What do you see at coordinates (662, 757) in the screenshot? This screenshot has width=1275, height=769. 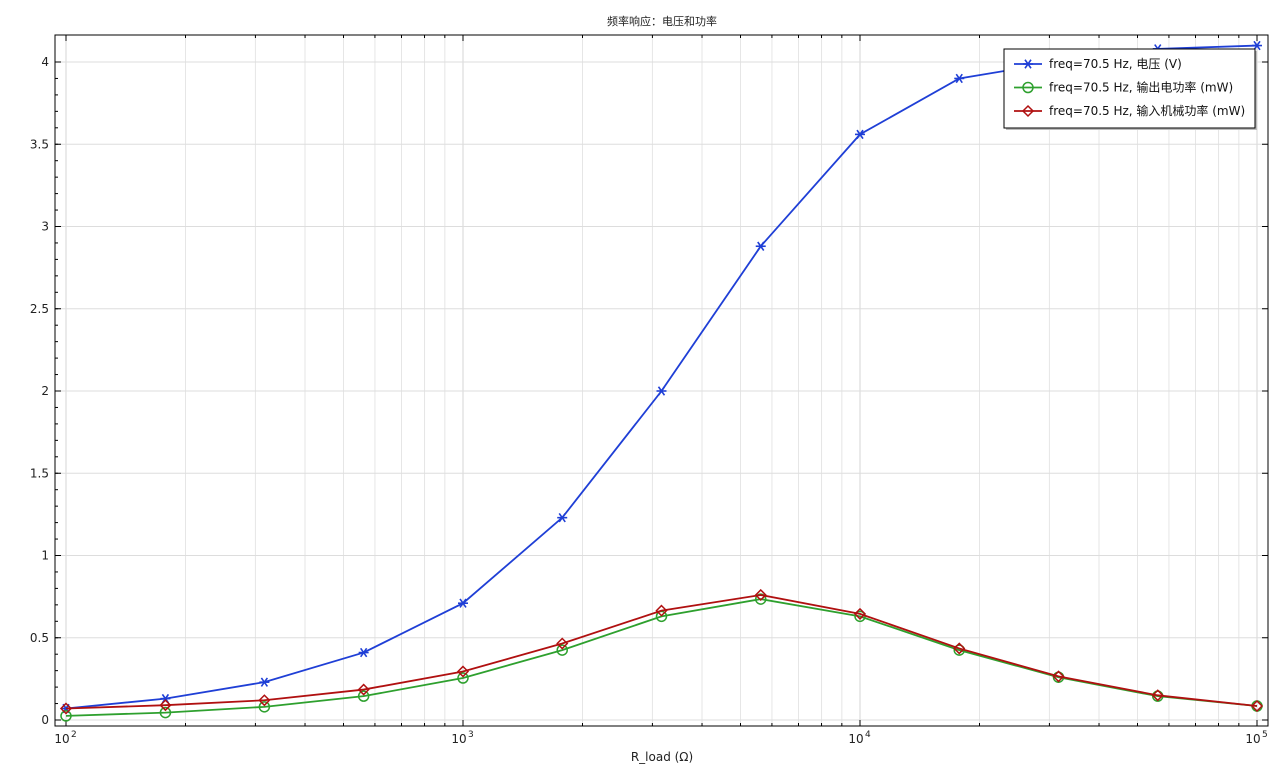 I see `x-axis-label: R_load (Ω)` at bounding box center [662, 757].